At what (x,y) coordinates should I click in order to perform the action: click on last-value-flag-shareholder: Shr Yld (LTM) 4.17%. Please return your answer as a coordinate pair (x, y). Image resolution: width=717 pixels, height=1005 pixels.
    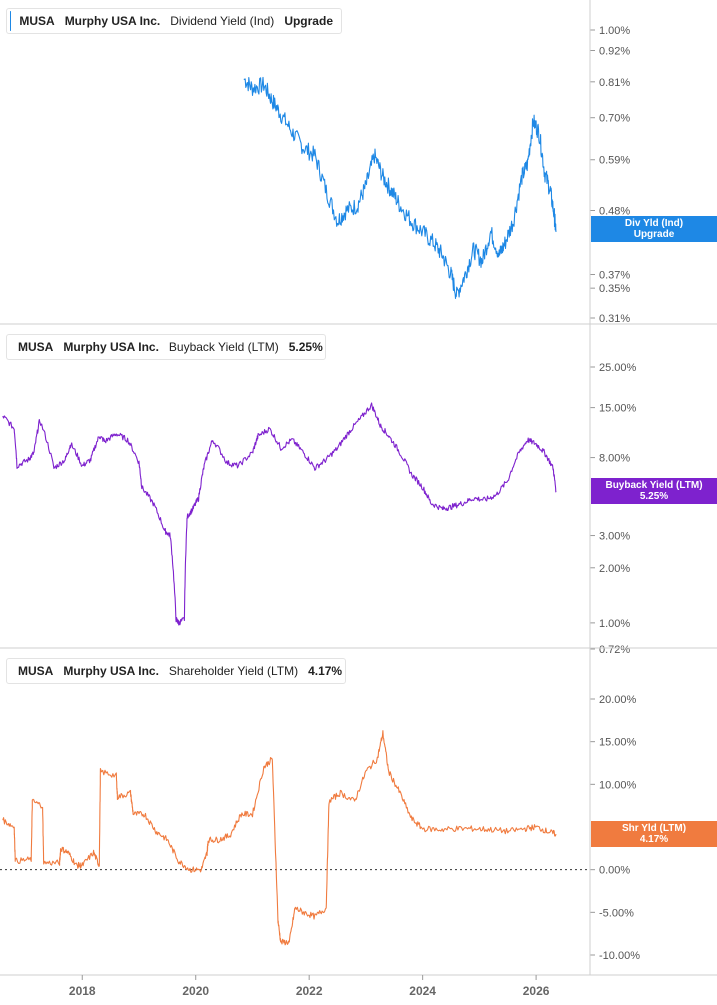
    Looking at the image, I should click on (654, 834).